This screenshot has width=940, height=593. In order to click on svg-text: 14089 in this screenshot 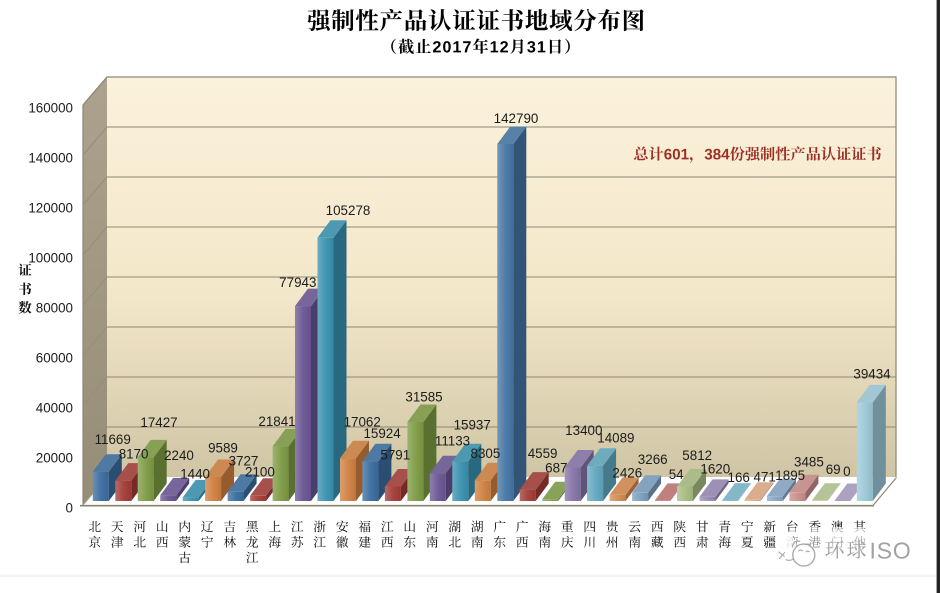, I will do `click(615, 437)`.